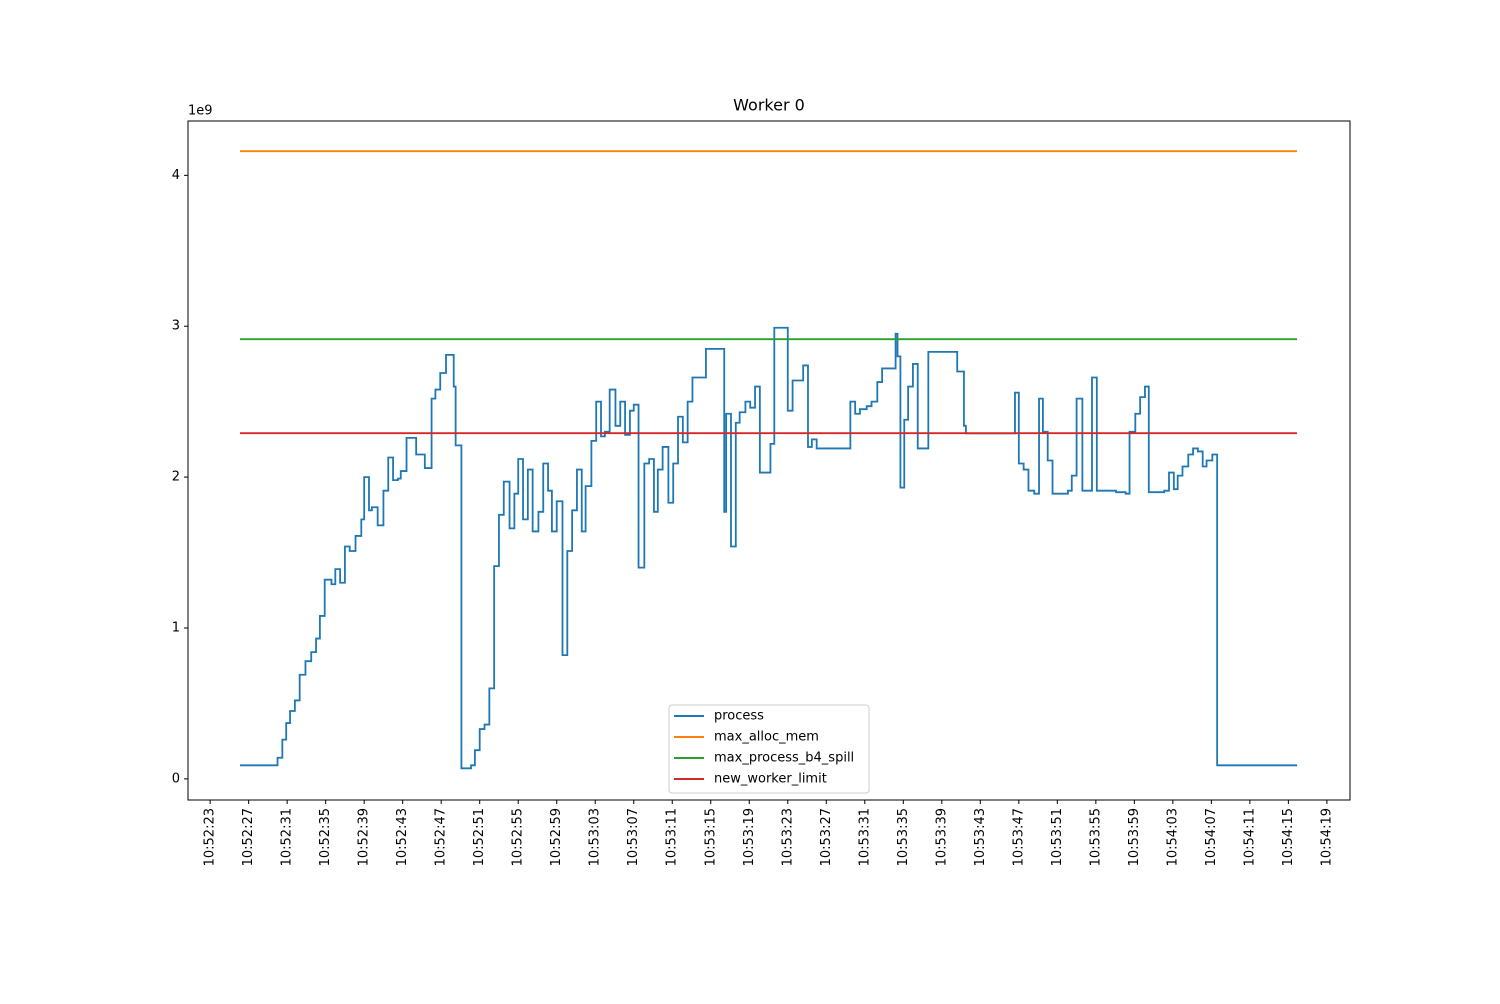 The image size is (1500, 1004). I want to click on x-tick-label: 10:53:35, so click(903, 837).